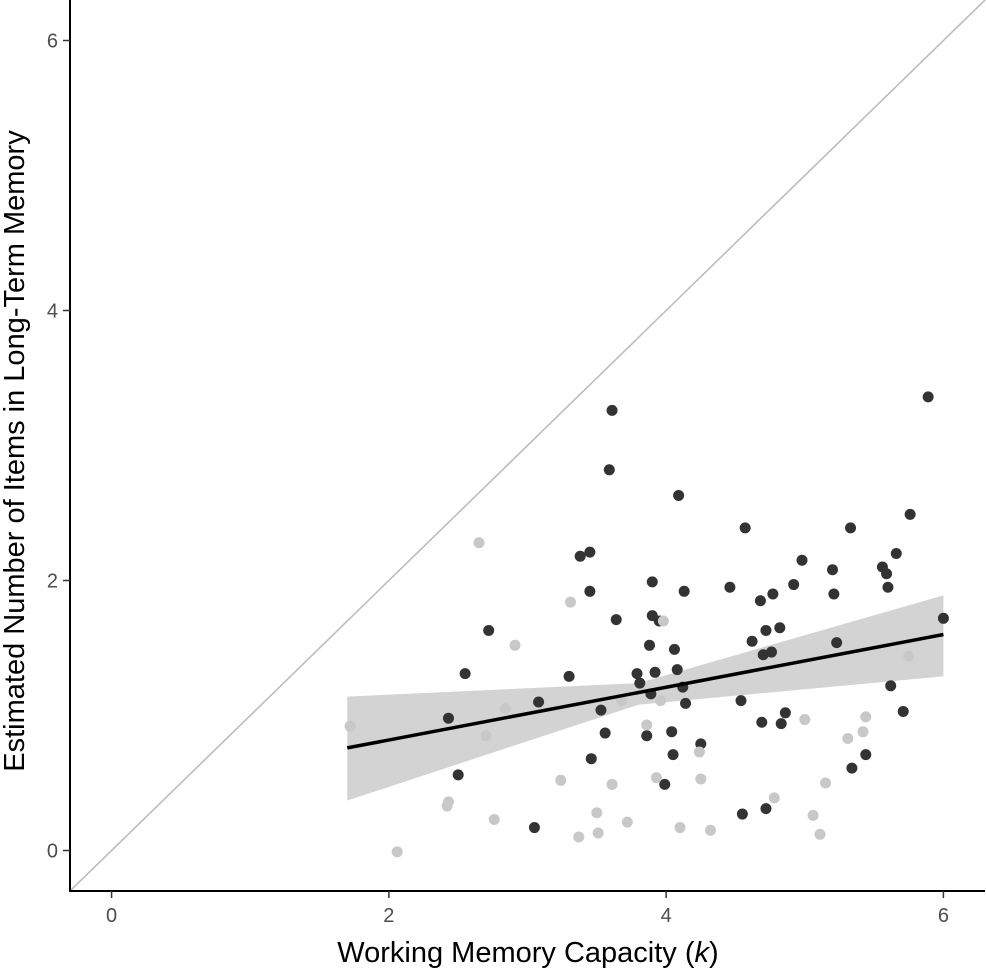 Image resolution: width=986 pixels, height=973 pixels. Describe the element at coordinates (52, 582) in the screenshot. I see `y-tick-label: 2` at that location.